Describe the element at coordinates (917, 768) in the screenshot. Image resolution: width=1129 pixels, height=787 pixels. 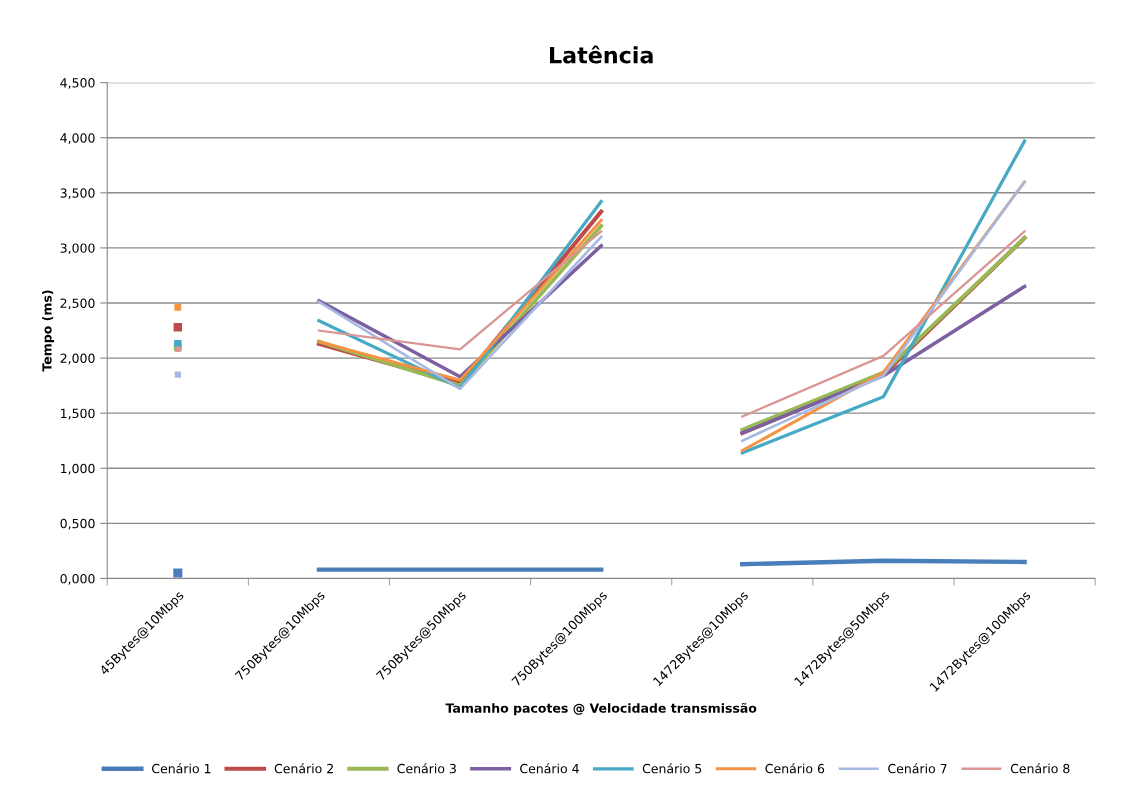
I see `legend-label: Cenário 7` at that location.